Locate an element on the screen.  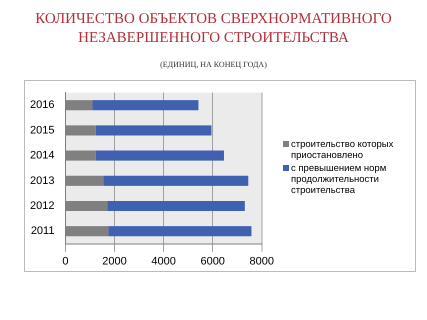
x-tick-label: 8000 is located at coordinates (262, 261).